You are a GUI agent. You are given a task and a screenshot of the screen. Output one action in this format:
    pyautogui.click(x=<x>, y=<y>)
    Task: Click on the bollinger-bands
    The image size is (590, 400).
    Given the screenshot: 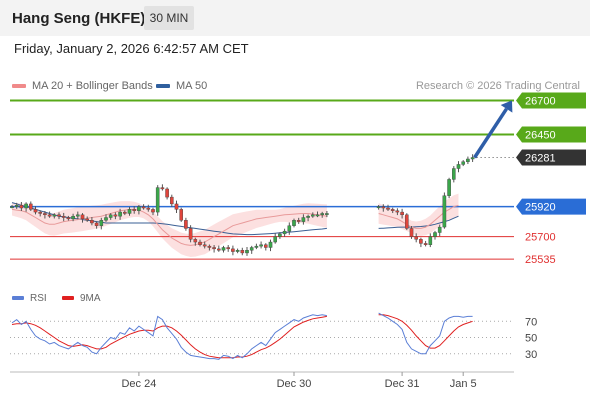 What is the action you would take?
    pyautogui.click(x=235, y=225)
    